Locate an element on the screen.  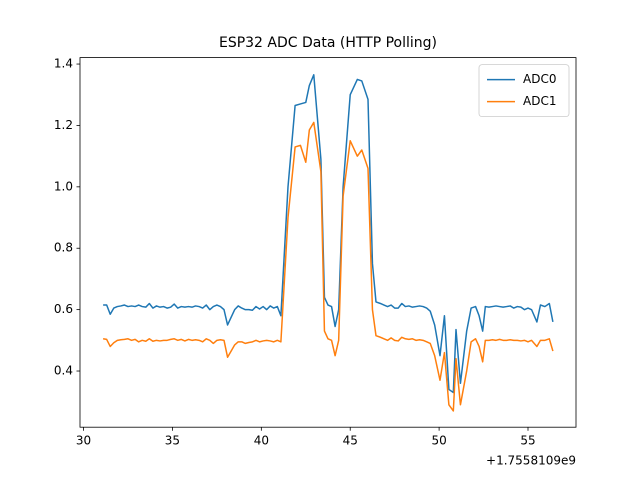
chart-title: ESP32 ADC Data (HTTP Polling) is located at coordinates (328, 43).